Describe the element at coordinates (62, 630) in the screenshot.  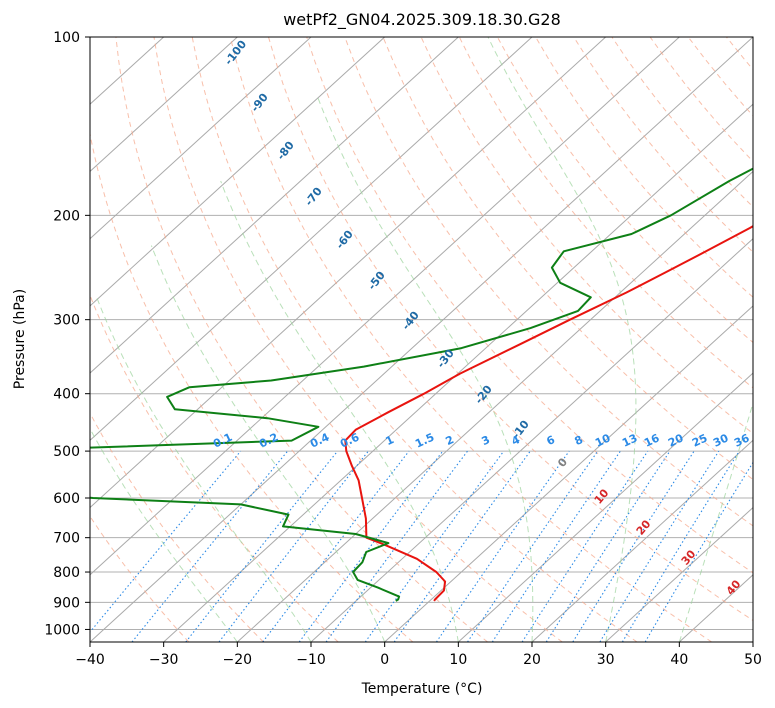
I see `y-tick-label: 1000` at that location.